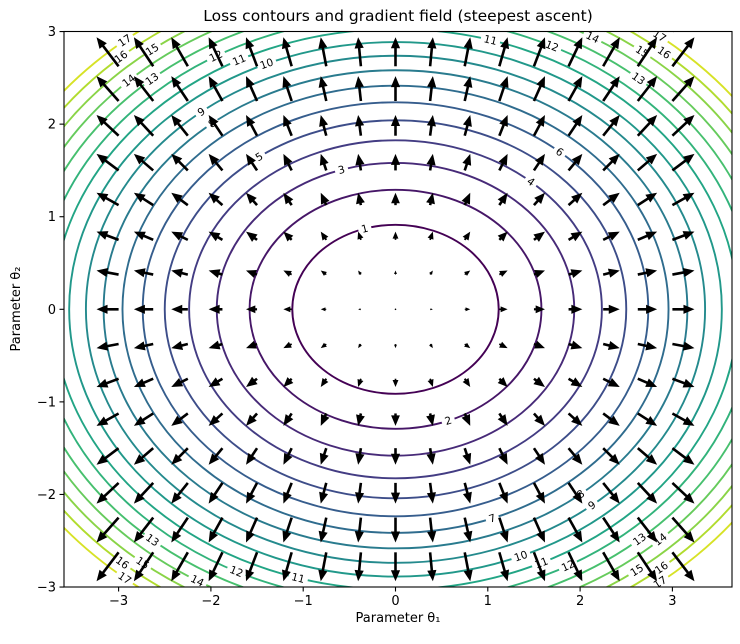 This screenshot has height=644, width=740. I want to click on contour-label-2: 2, so click(448, 421).